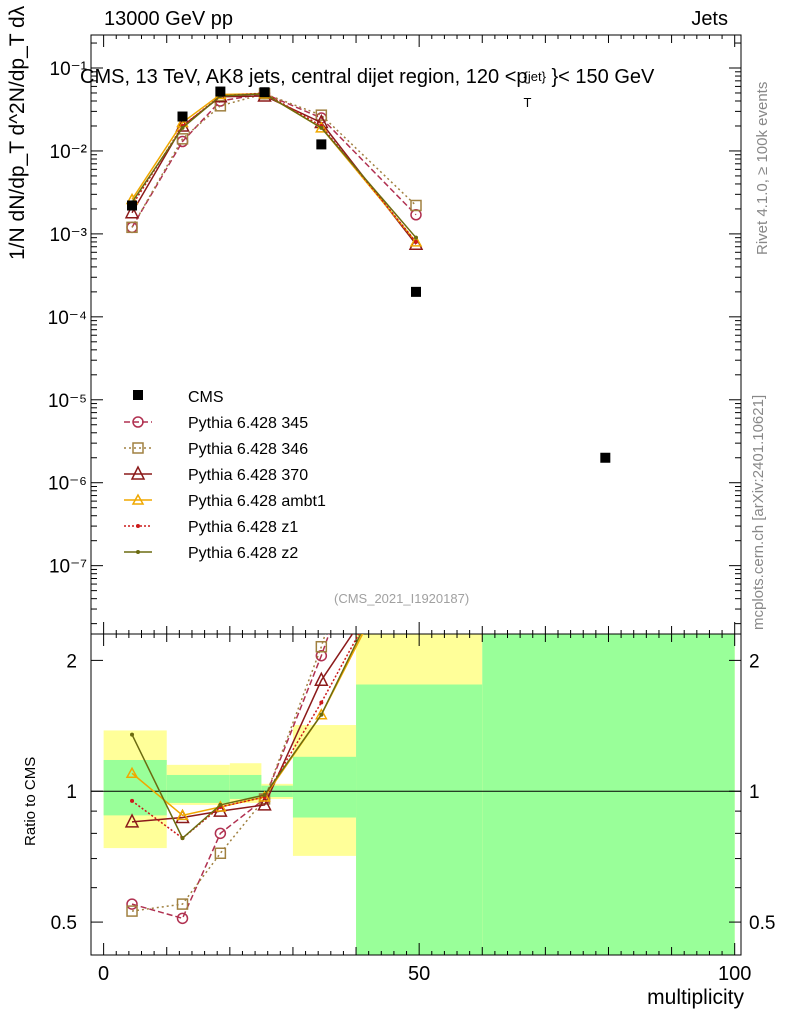  I want to click on y-tick-label: 10⁻⁴, so click(67, 318).